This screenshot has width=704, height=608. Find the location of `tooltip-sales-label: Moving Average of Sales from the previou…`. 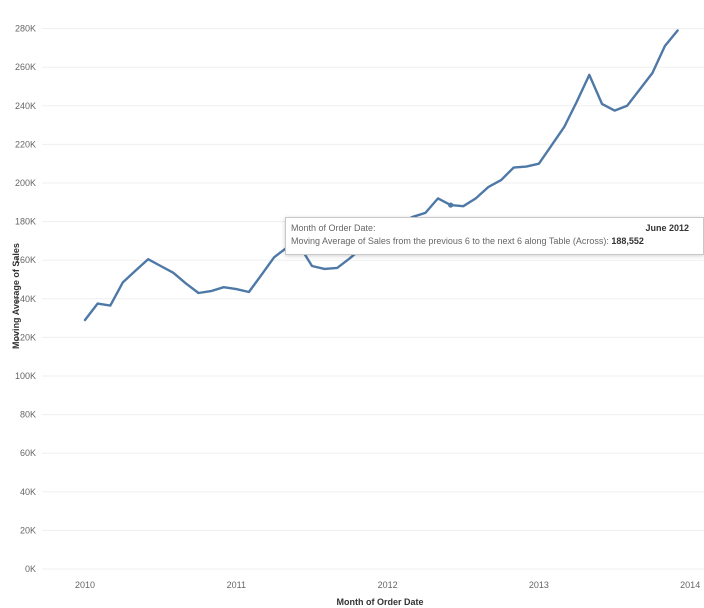

tooltip-sales-label: Moving Average of Sales from the previou… is located at coordinates (450, 241).